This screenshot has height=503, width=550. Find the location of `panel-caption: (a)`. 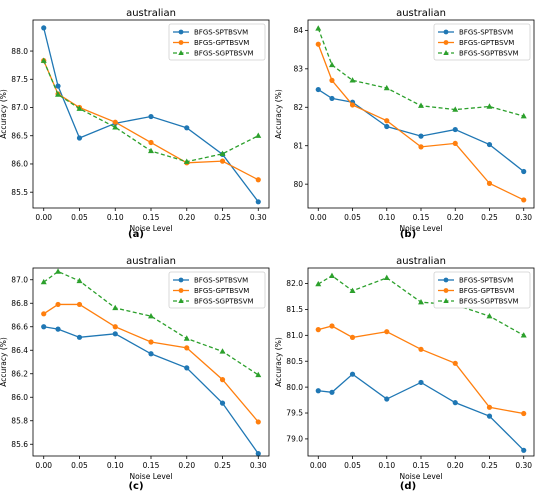

panel-caption: (a) is located at coordinates (136, 234).